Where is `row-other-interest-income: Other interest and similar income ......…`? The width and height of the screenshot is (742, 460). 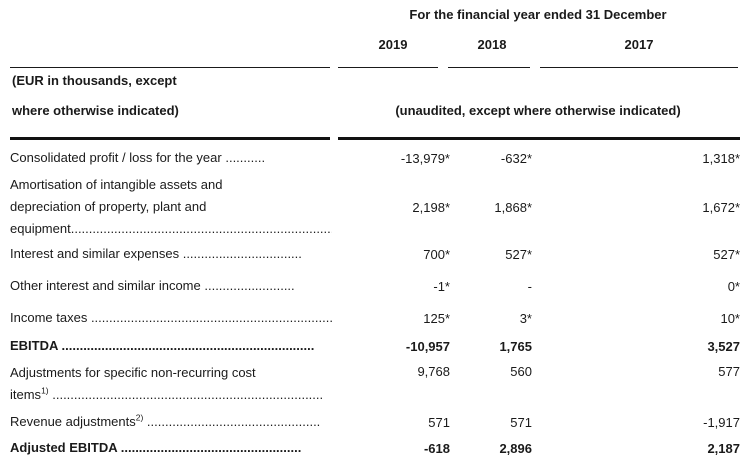 row-other-interest-income: Other interest and similar income ......… is located at coordinates (375, 286).